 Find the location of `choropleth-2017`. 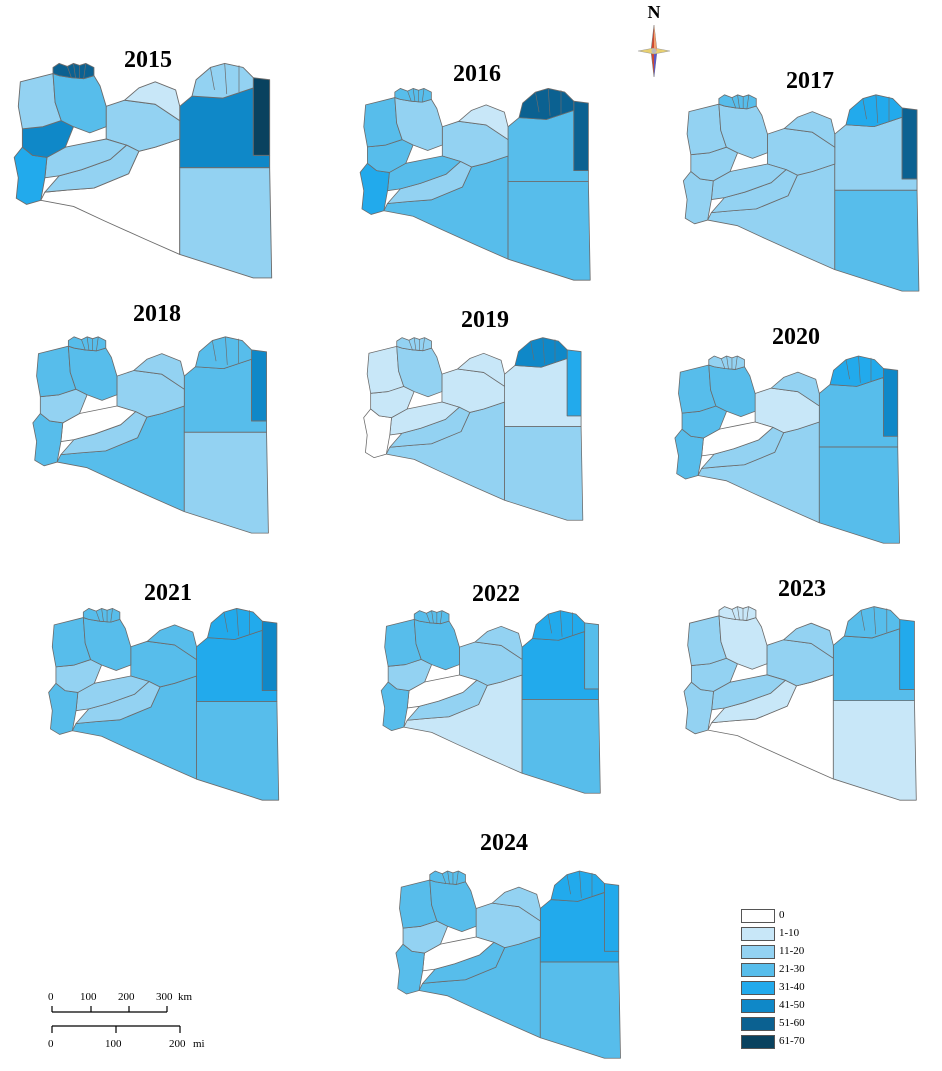

choropleth-2017 is located at coordinates (801, 193).